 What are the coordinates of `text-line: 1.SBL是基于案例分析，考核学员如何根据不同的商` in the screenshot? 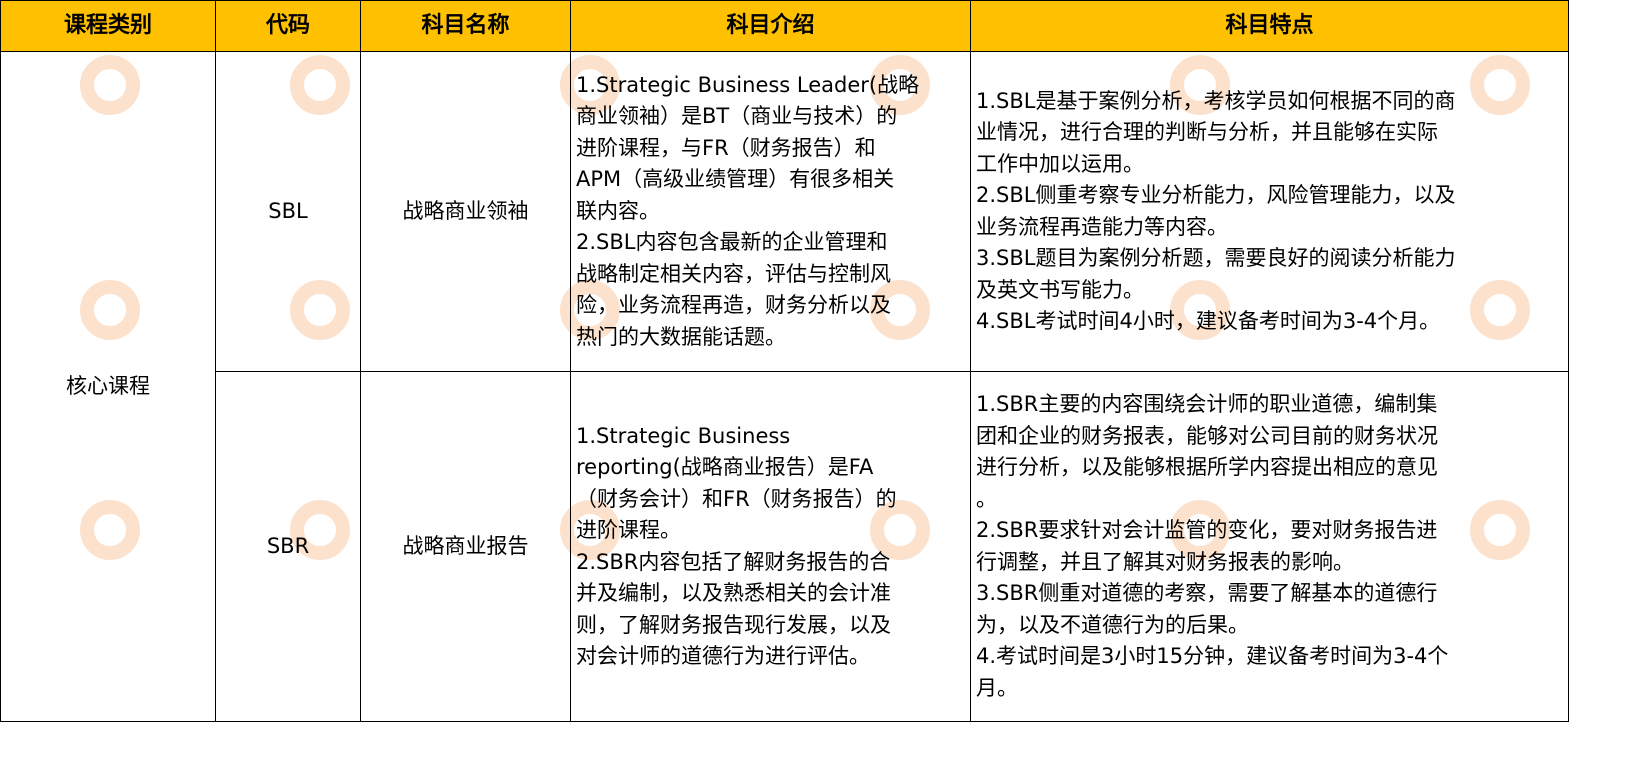 It's located at (1216, 100).